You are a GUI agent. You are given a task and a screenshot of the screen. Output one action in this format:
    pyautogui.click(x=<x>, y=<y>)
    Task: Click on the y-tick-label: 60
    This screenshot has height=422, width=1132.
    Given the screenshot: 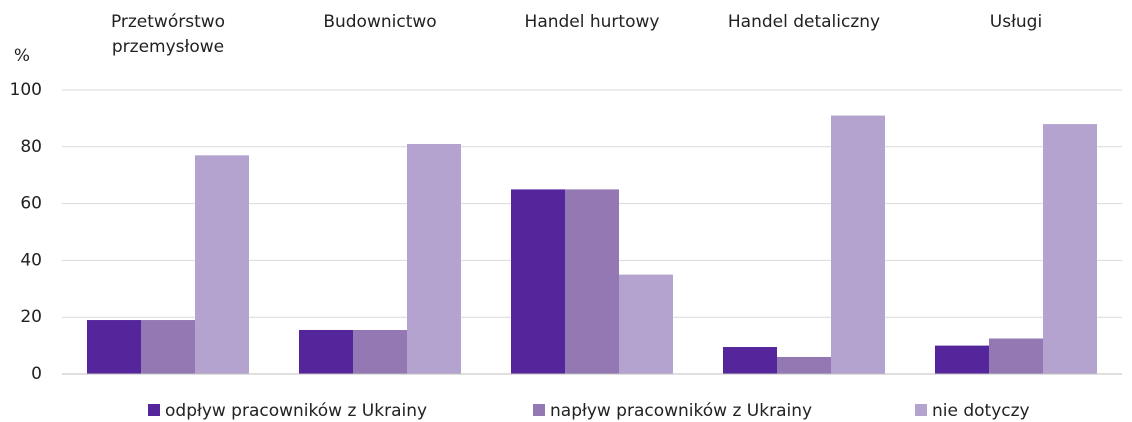 What is the action you would take?
    pyautogui.click(x=31, y=204)
    